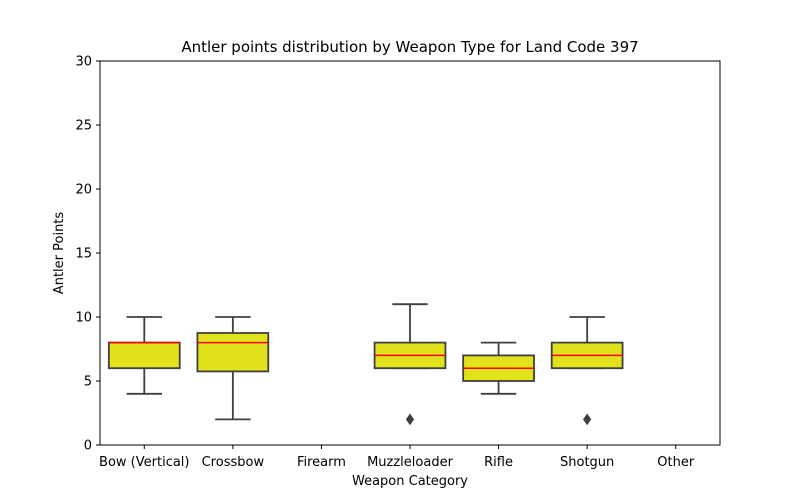 The image size is (800, 500). I want to click on x-tick-label: Rifle, so click(498, 462).